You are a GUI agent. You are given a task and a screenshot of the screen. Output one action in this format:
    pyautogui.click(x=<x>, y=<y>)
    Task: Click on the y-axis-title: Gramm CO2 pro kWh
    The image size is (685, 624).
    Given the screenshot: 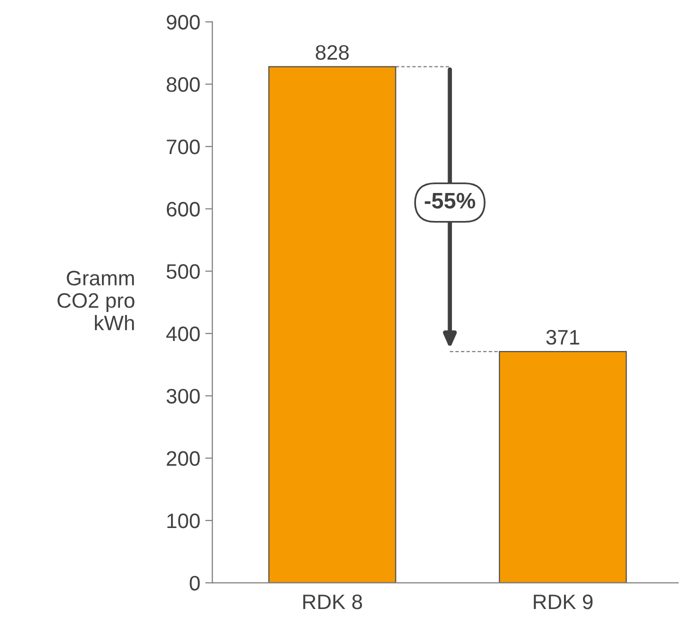 What is the action you would take?
    pyautogui.click(x=96, y=300)
    